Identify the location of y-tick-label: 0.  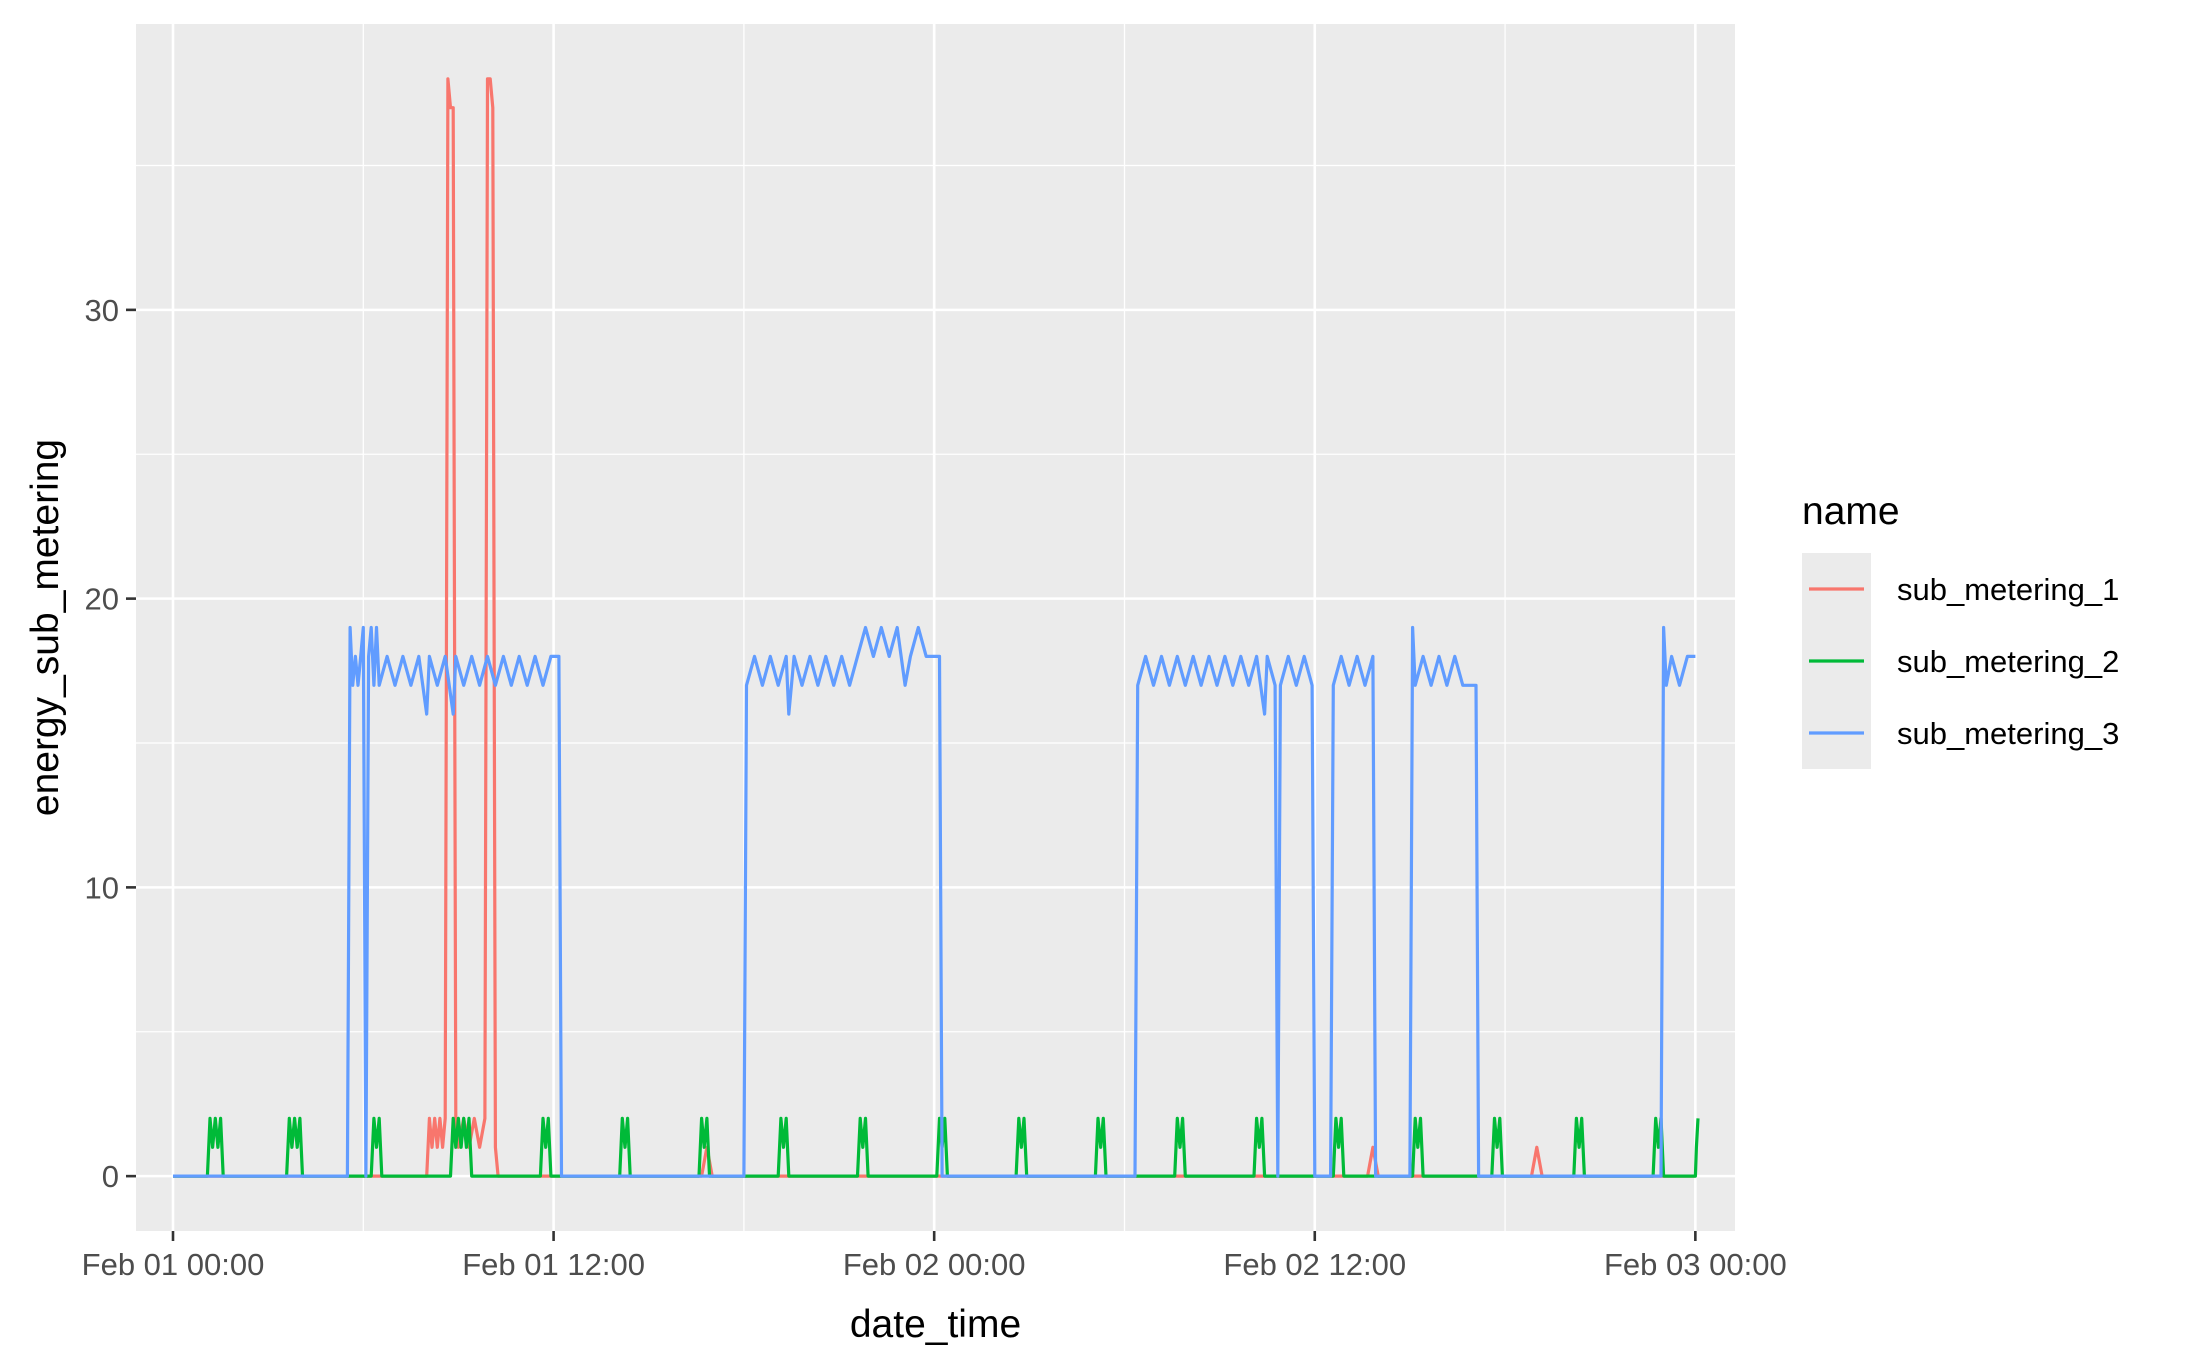
(110, 1176).